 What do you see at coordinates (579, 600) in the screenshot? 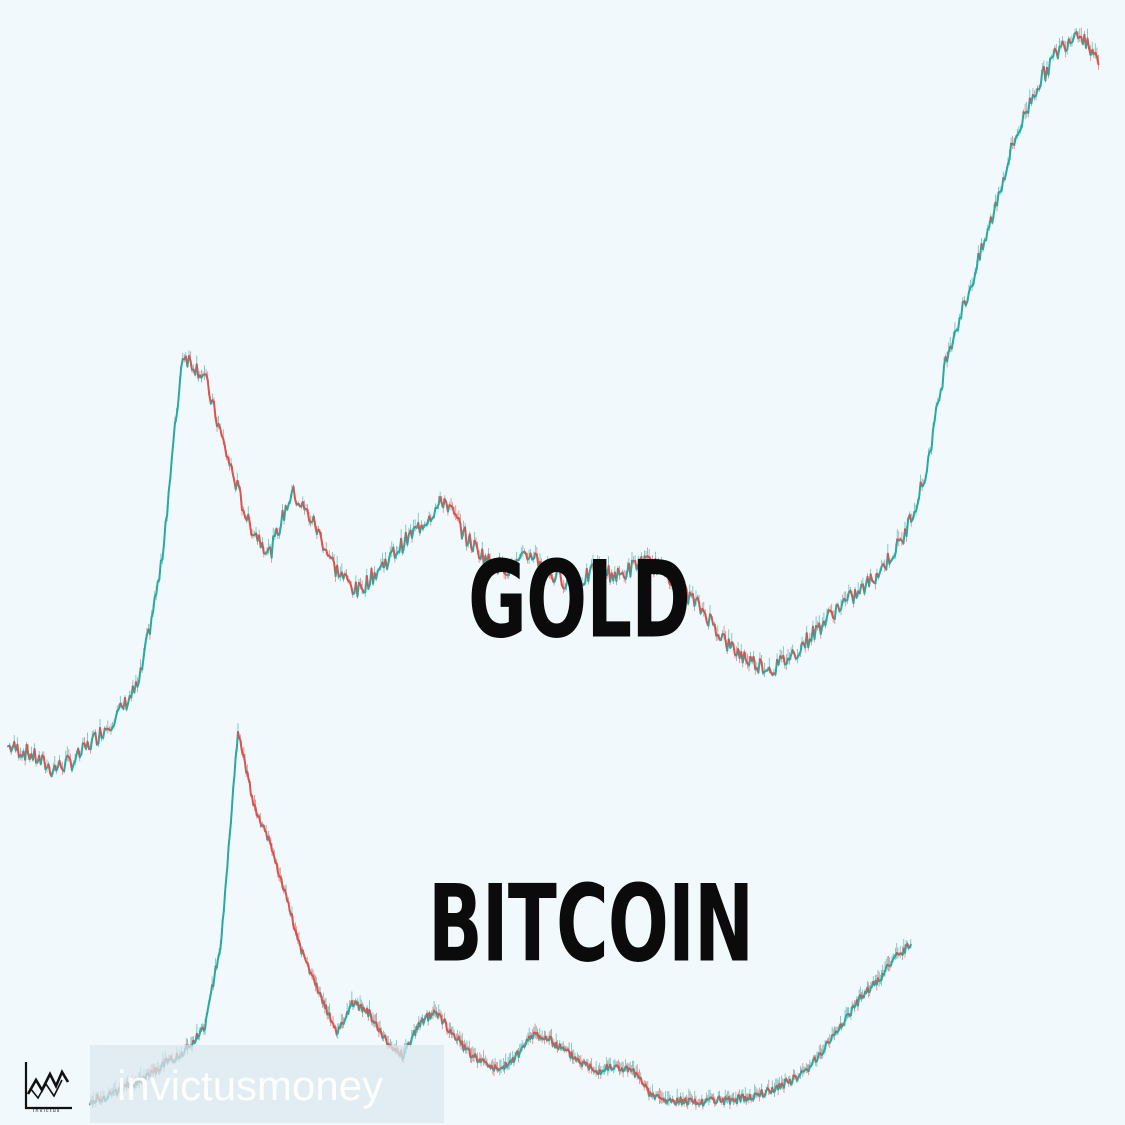
I see `gold-series-label: GOLD` at bounding box center [579, 600].